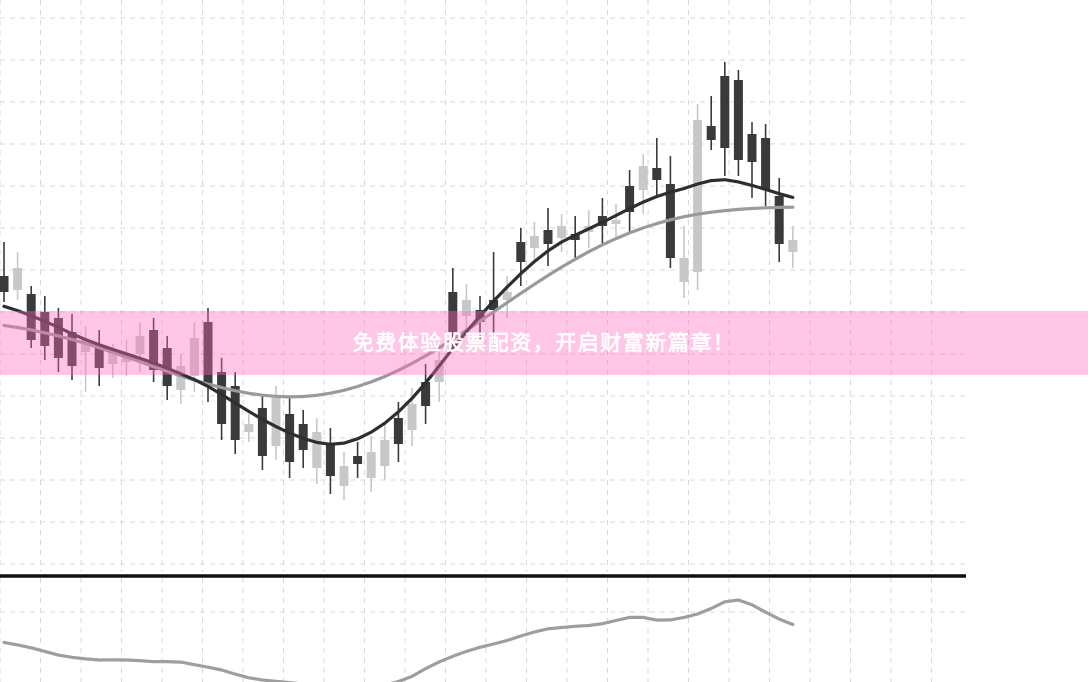 This screenshot has height=682, width=1088. I want to click on promo-banner-text: 免费体验股票配资，开启财富新篇章！, so click(544, 342).